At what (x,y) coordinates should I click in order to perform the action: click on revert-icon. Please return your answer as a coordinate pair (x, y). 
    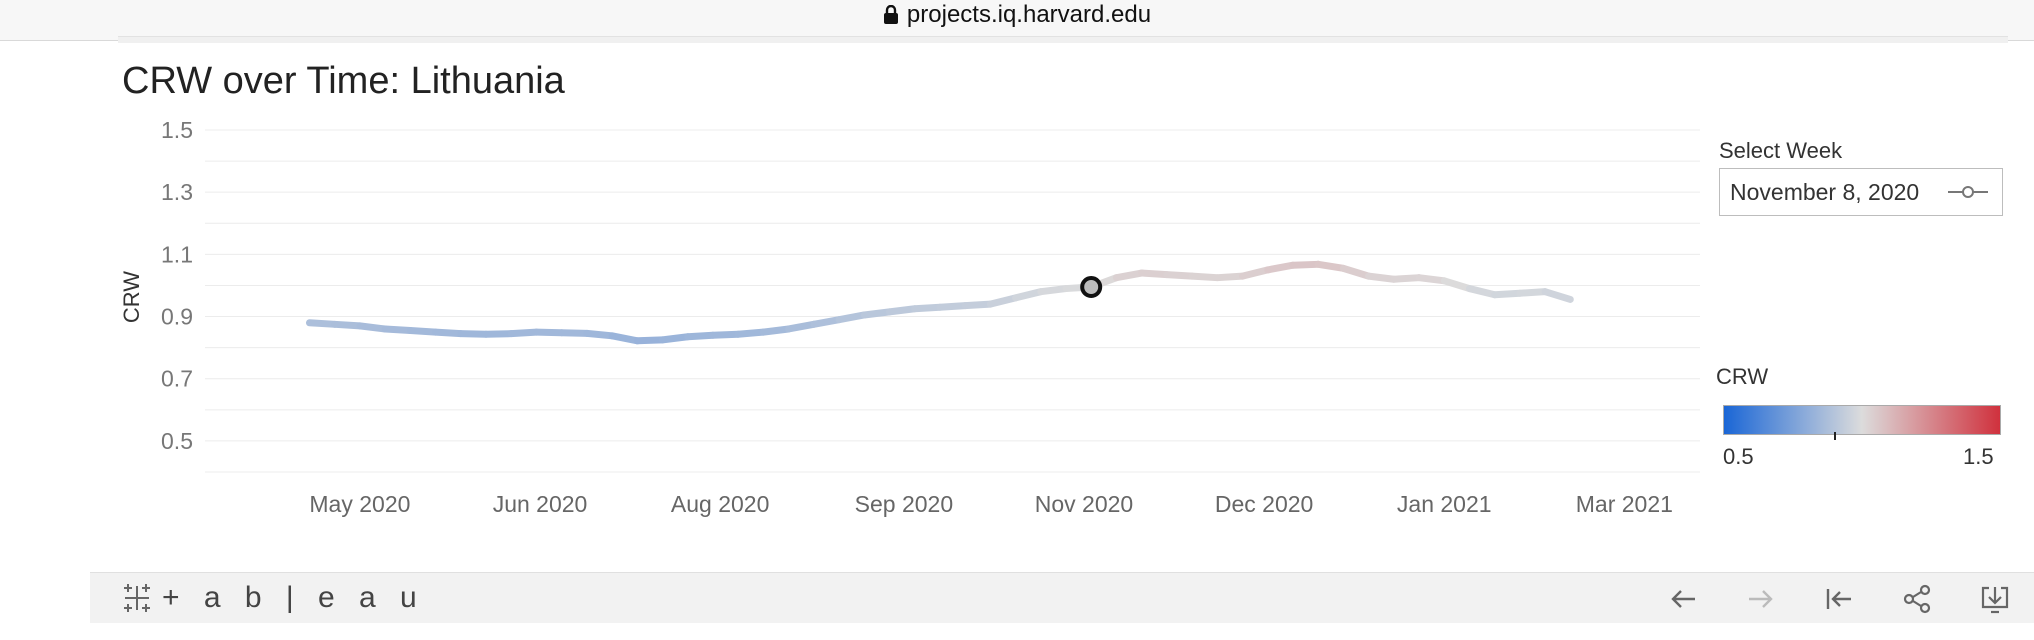
    Looking at the image, I should click on (1838, 599).